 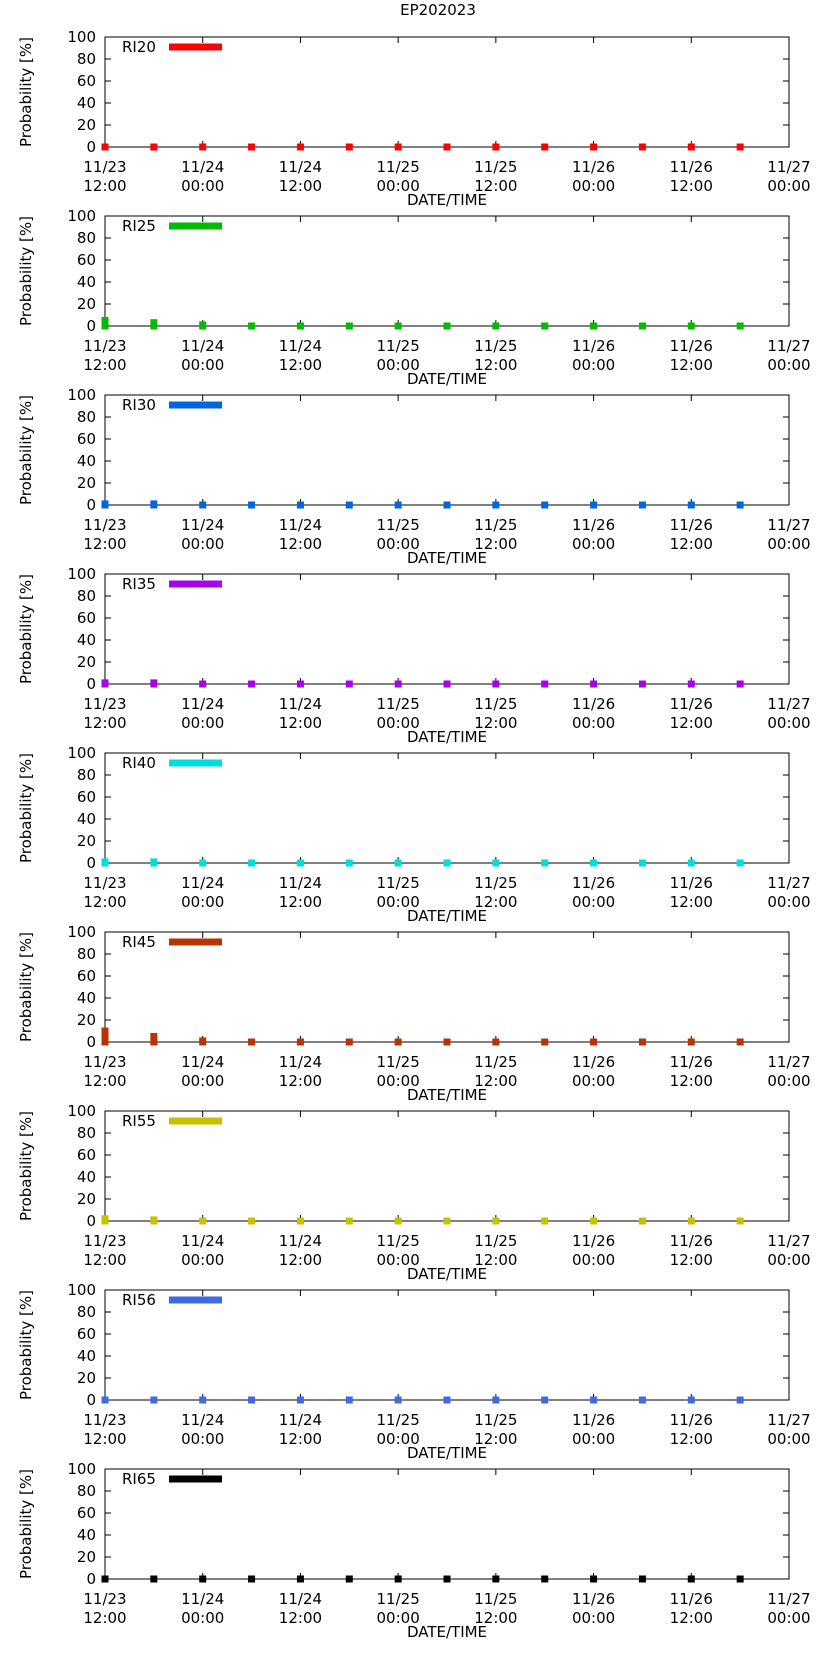 I want to click on y-tick-label: 0, so click(x=91, y=1400).